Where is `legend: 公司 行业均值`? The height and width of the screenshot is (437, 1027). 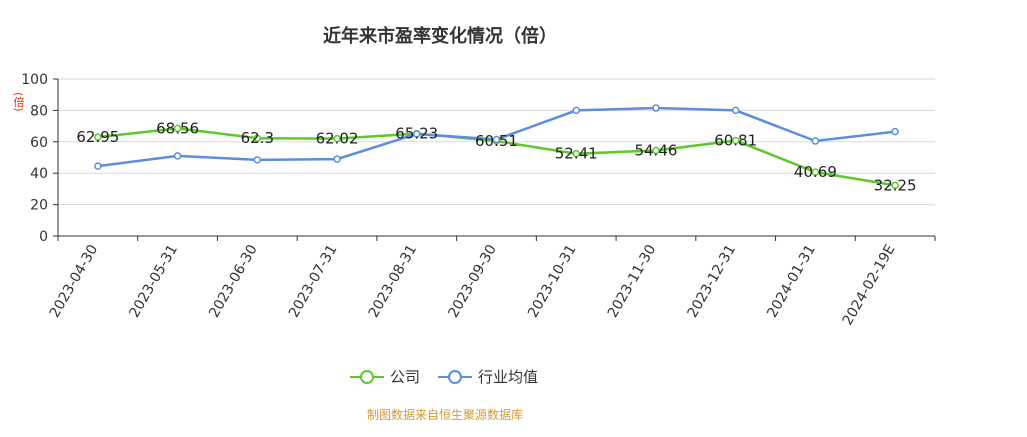 legend: 公司 行业均值 is located at coordinates (444, 376).